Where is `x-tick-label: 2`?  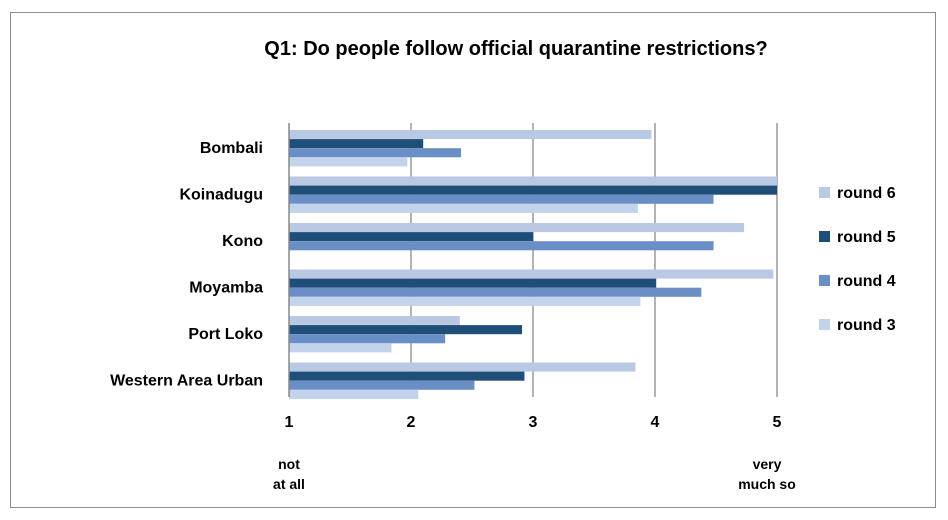 x-tick-label: 2 is located at coordinates (411, 422).